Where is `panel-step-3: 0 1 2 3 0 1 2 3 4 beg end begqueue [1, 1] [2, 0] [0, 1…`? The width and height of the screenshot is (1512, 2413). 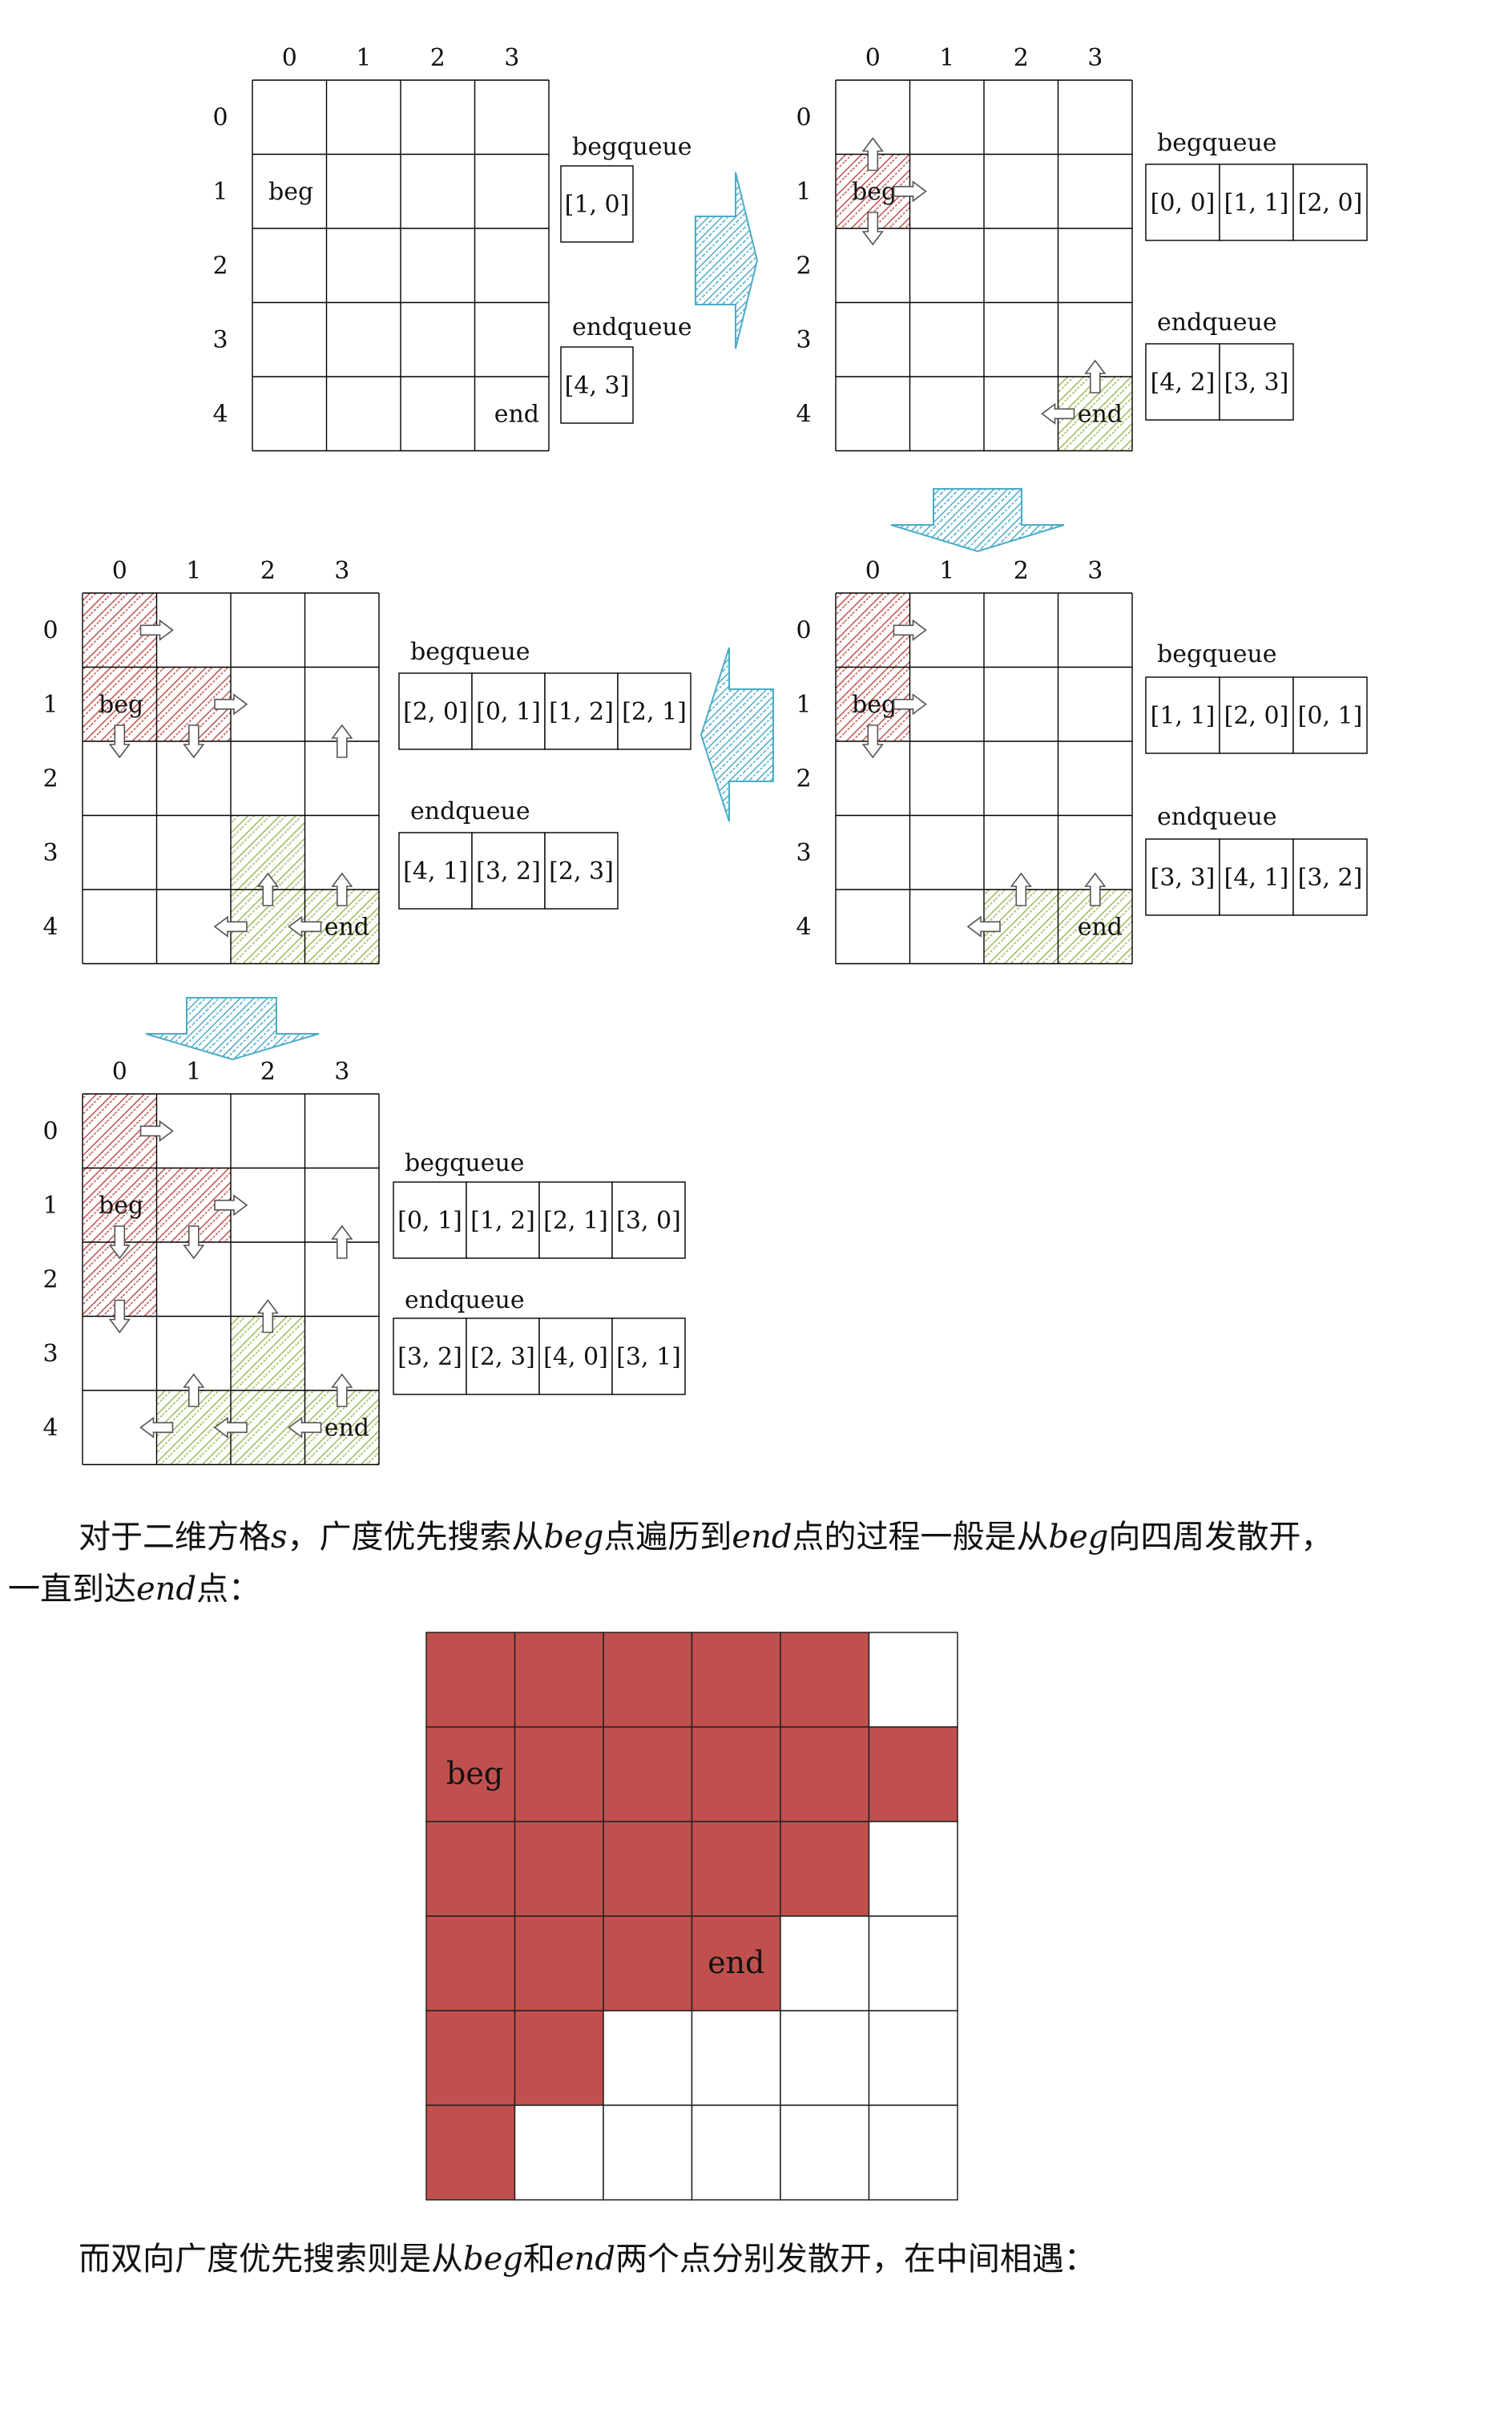
panel-step-3: 0 1 2 3 0 1 2 3 4 beg end begqueue [1, 1] [2, 0] [0, 1… is located at coordinates (1082, 761).